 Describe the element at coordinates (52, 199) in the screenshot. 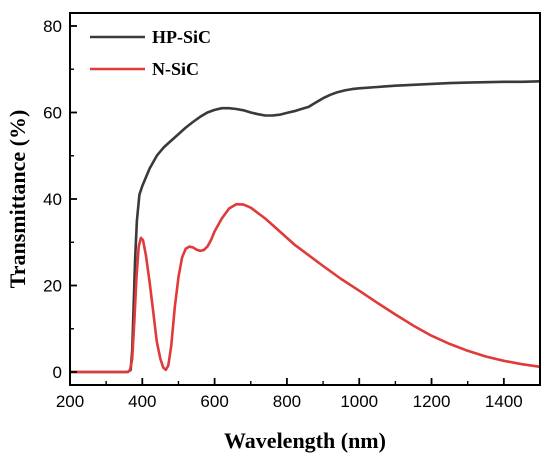

I see `y-tick-label: 40` at that location.